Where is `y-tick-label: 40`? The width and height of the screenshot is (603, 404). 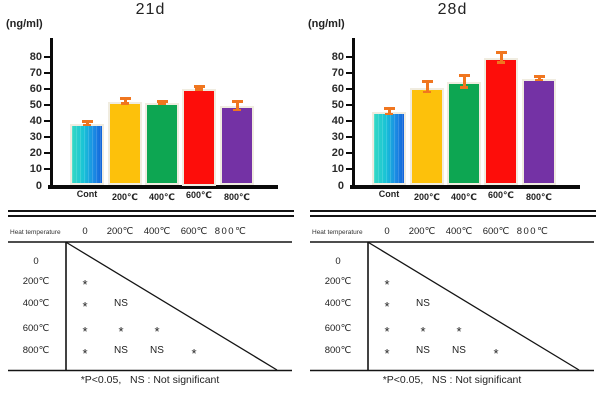
y-tick-label: 40 is located at coordinates (35, 121).